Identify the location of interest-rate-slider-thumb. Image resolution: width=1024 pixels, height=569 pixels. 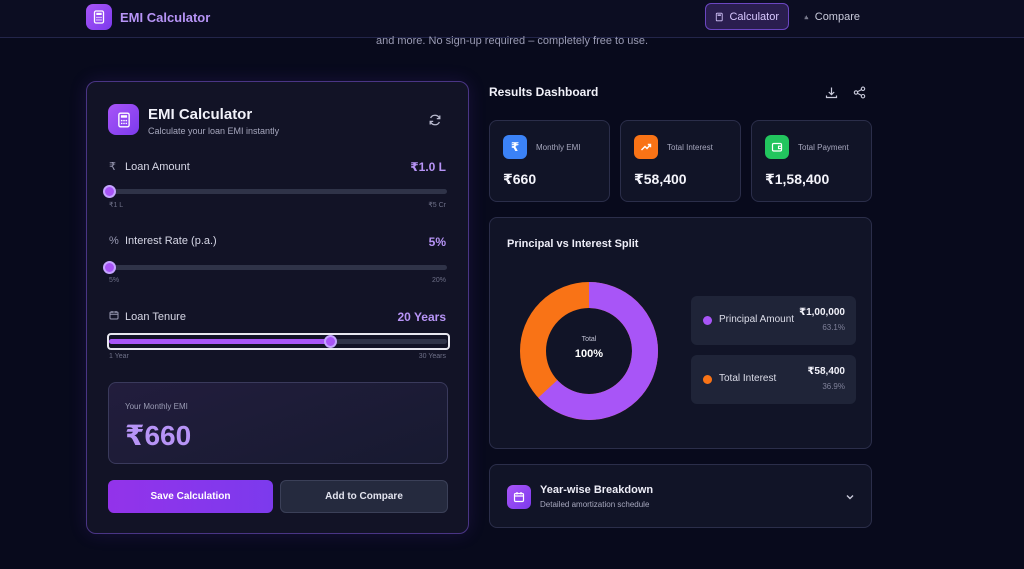
(109, 267).